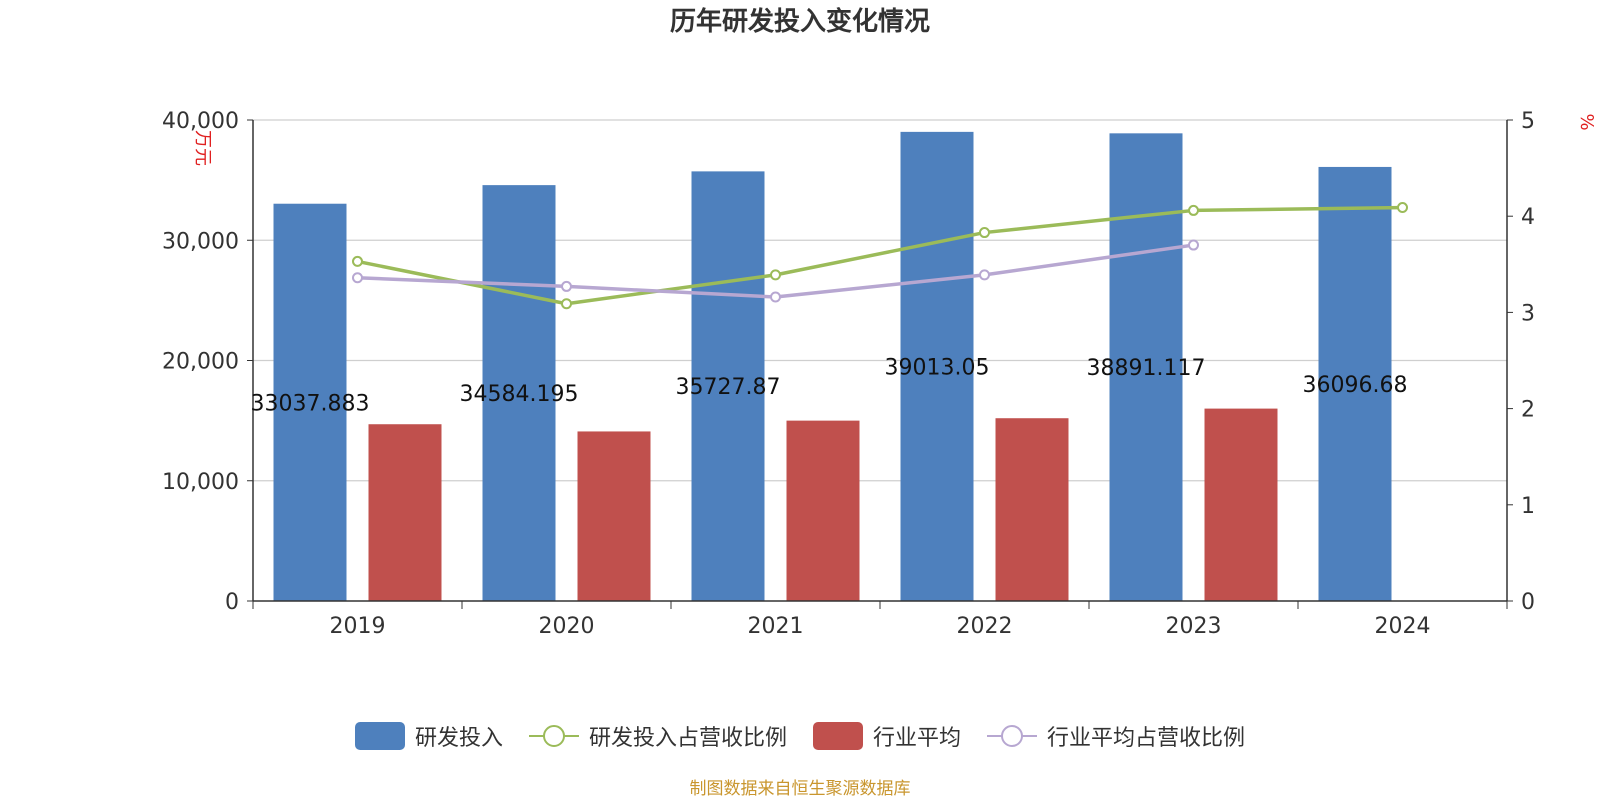  What do you see at coordinates (1528, 217) in the screenshot?
I see `y-right-tick-label: 4` at bounding box center [1528, 217].